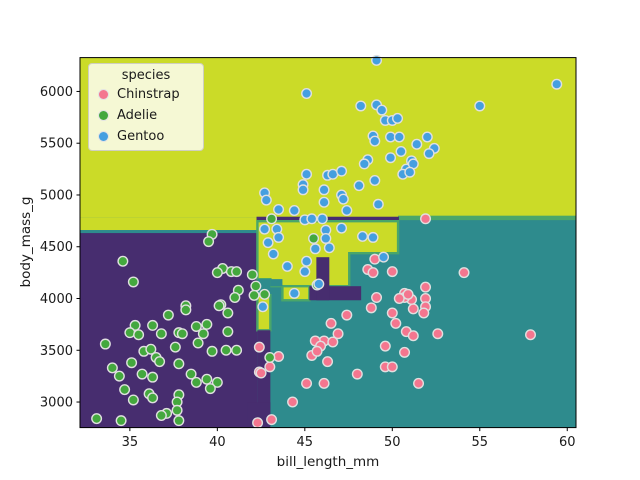 This screenshot has width=640, height=480. Describe the element at coordinates (103, 94) in the screenshot. I see `chinstrap-marker-icon` at that location.